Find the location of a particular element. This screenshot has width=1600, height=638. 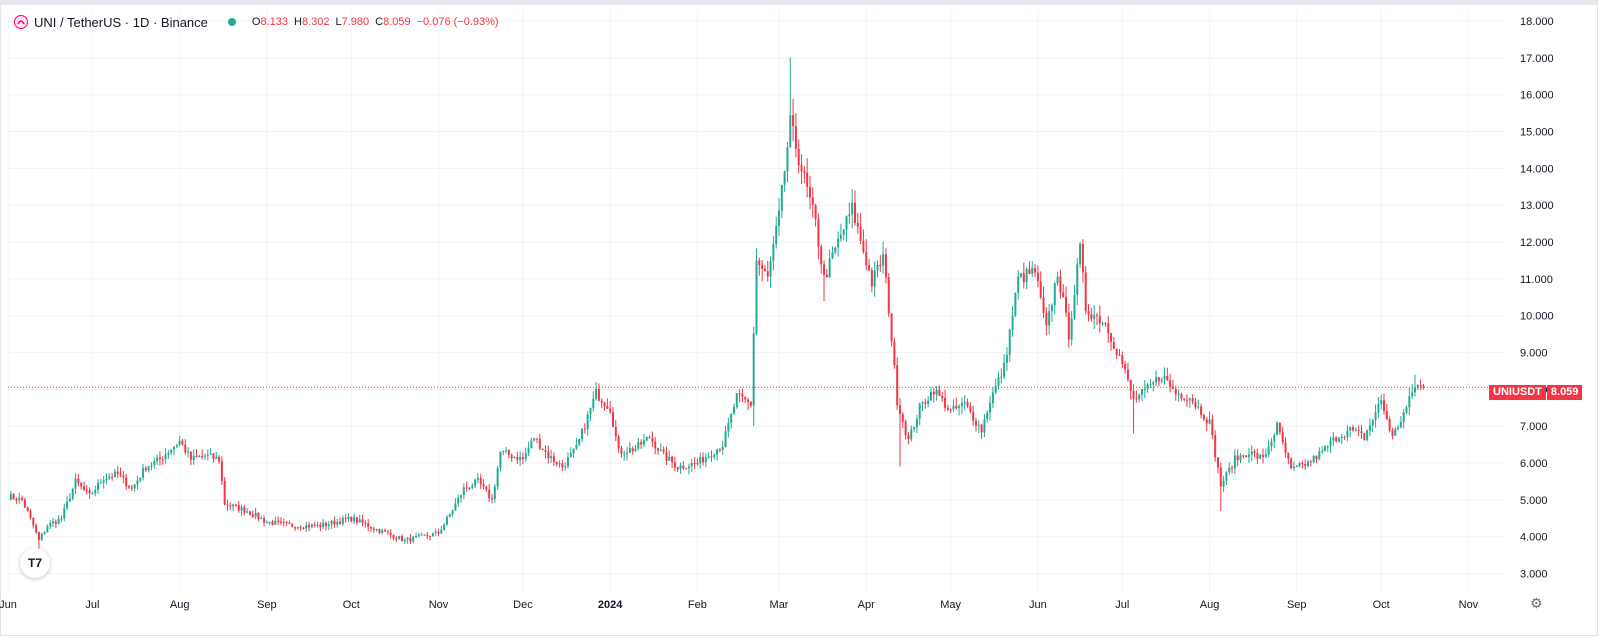

time-tick-label: Nov is located at coordinates (439, 605).